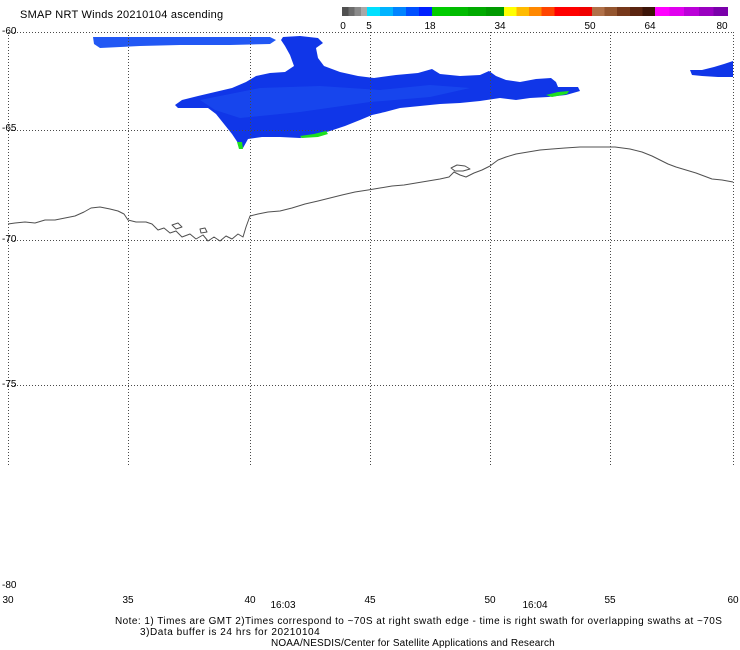 This screenshot has width=740, height=650. Describe the element at coordinates (8, 600) in the screenshot. I see `longitude-label: 30` at that location.